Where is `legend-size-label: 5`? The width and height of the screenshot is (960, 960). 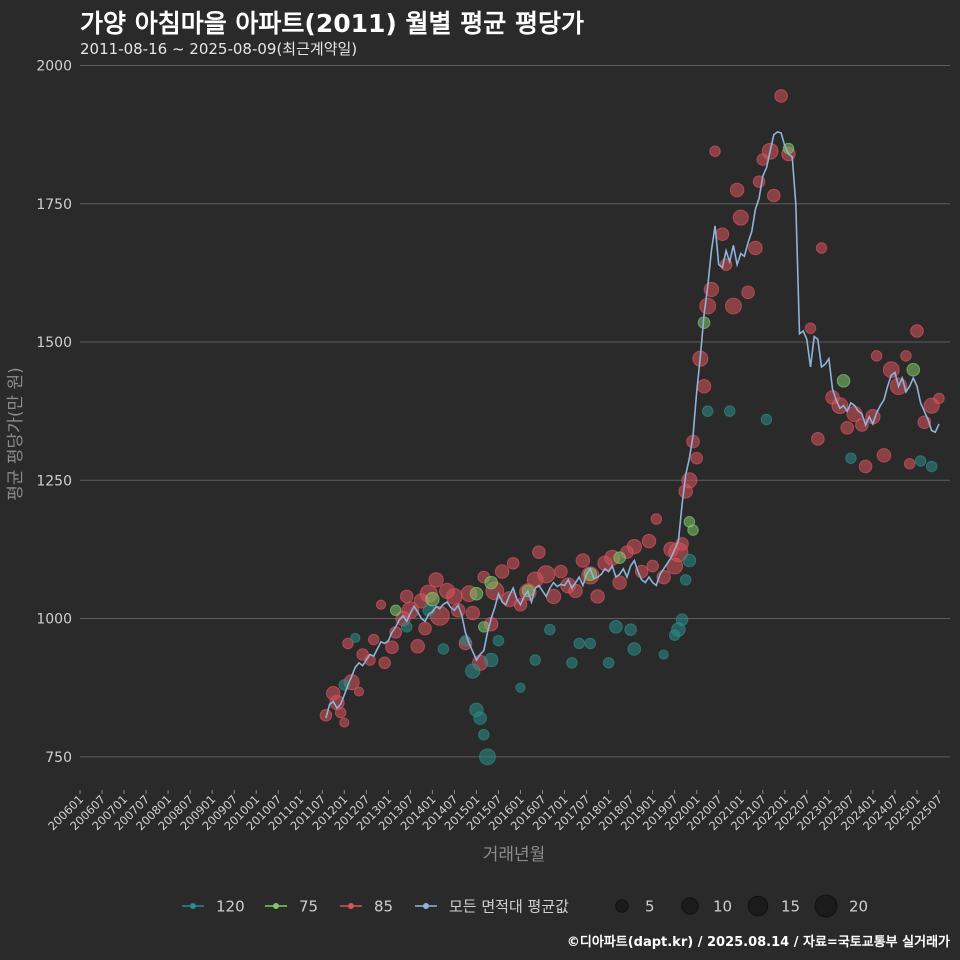
legend-size-label: 5 is located at coordinates (650, 907).